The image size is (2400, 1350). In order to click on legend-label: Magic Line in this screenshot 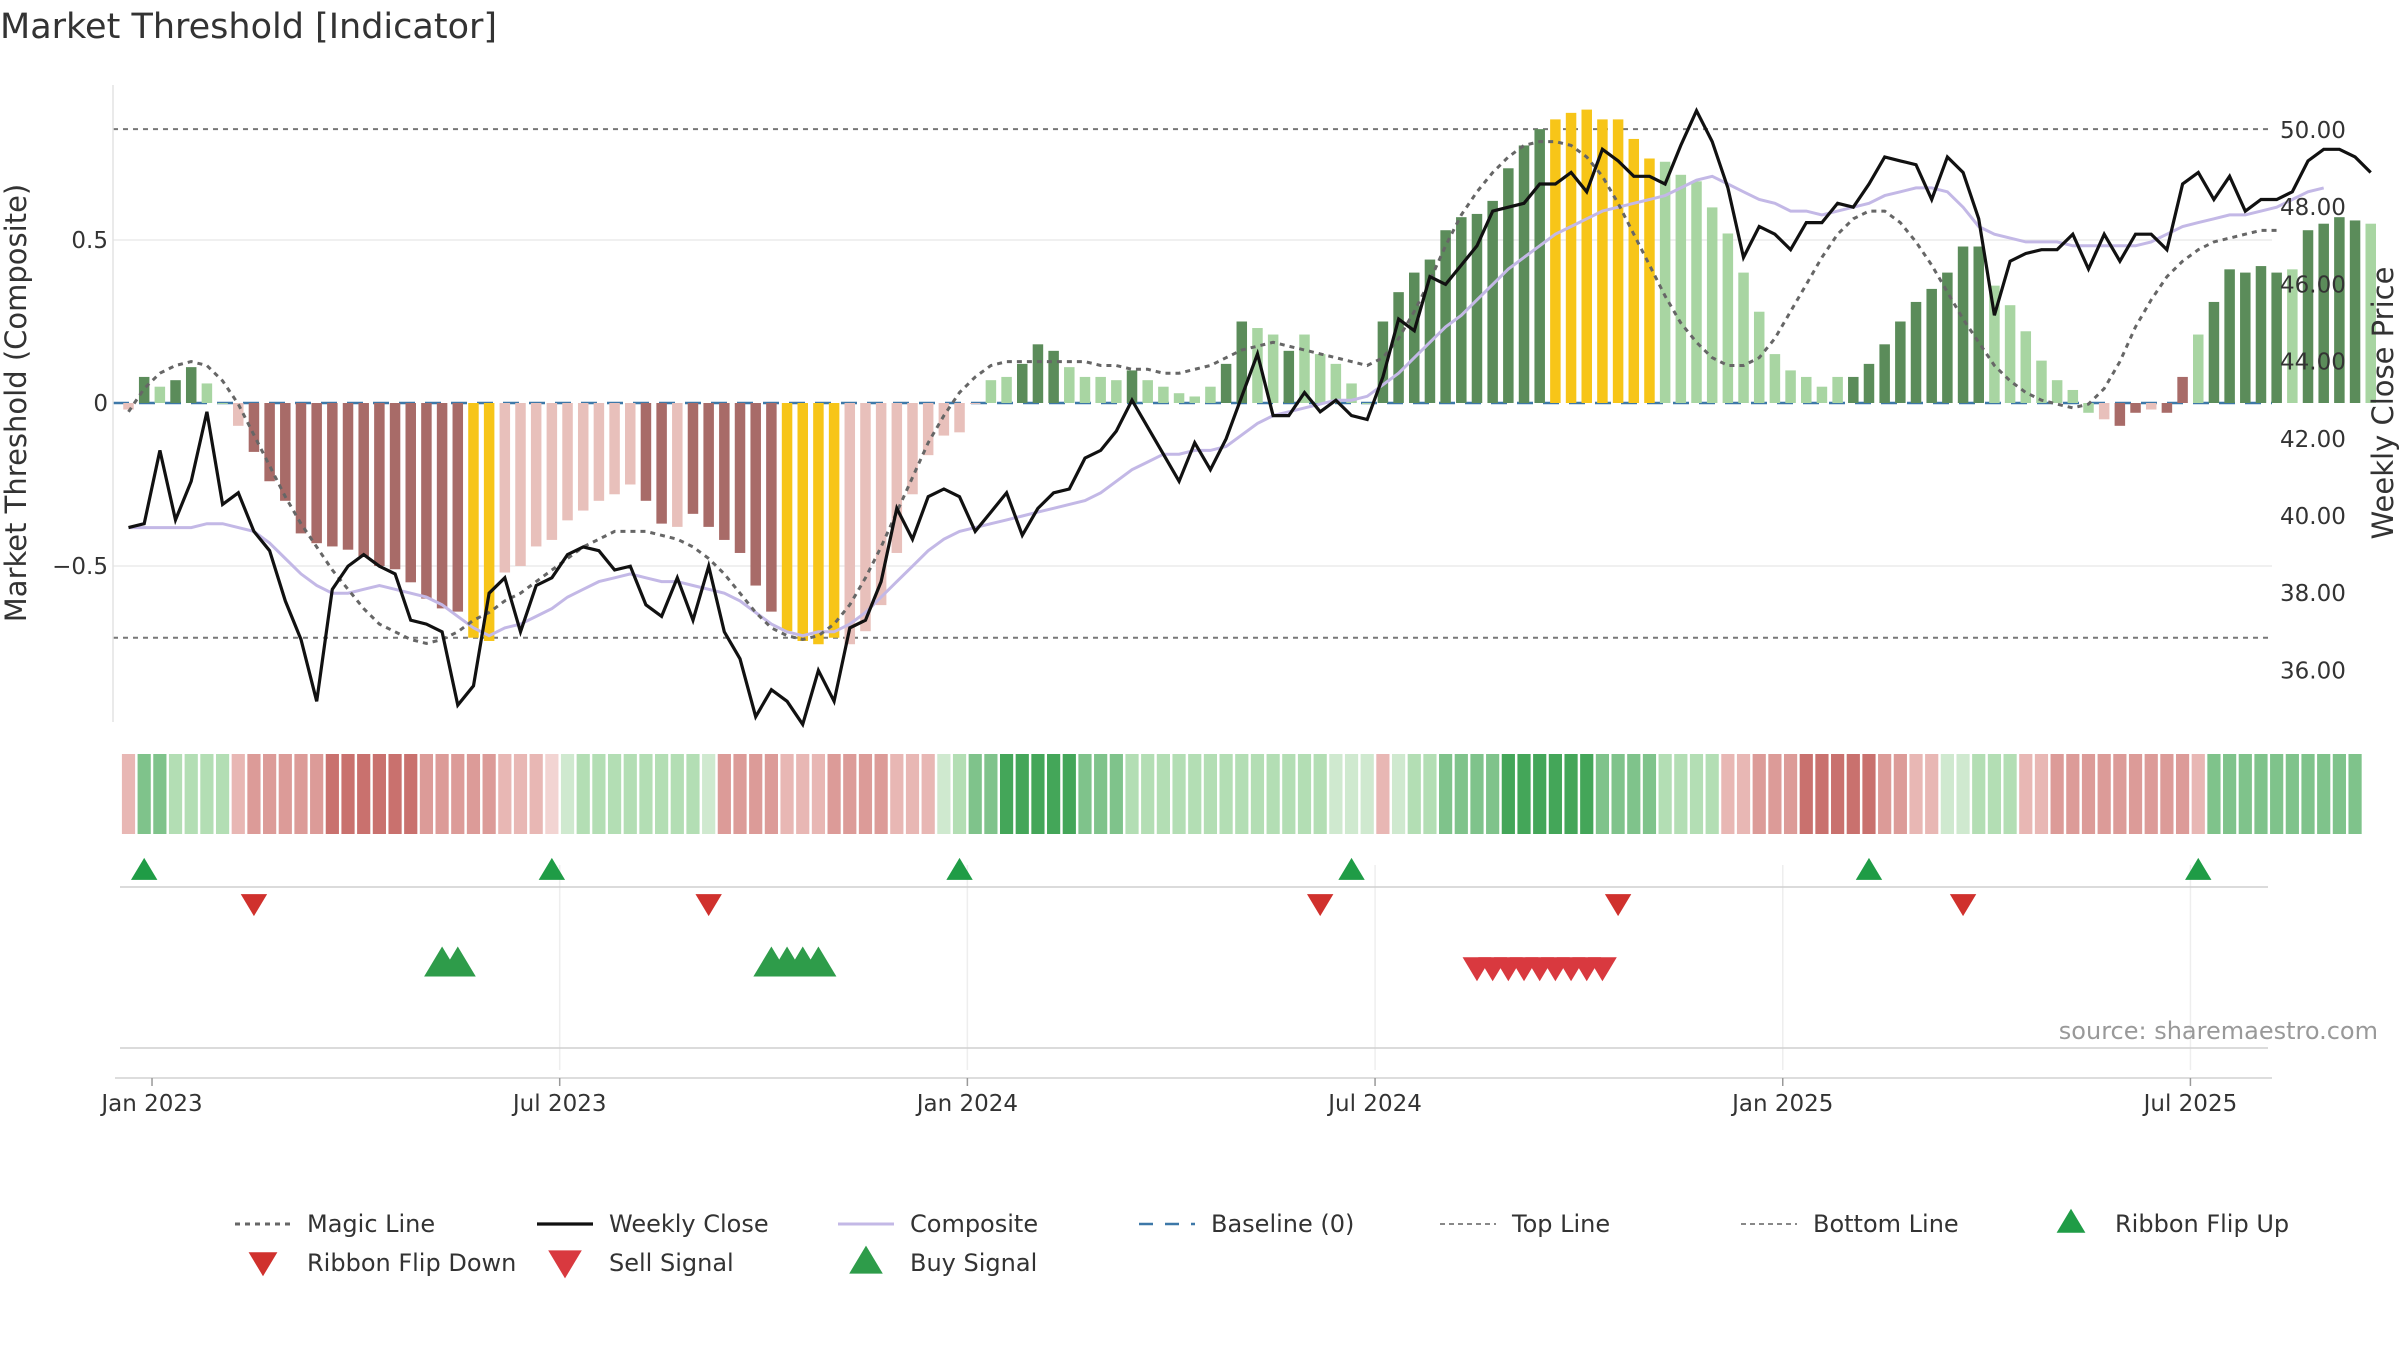, I will do `click(371, 1224)`.